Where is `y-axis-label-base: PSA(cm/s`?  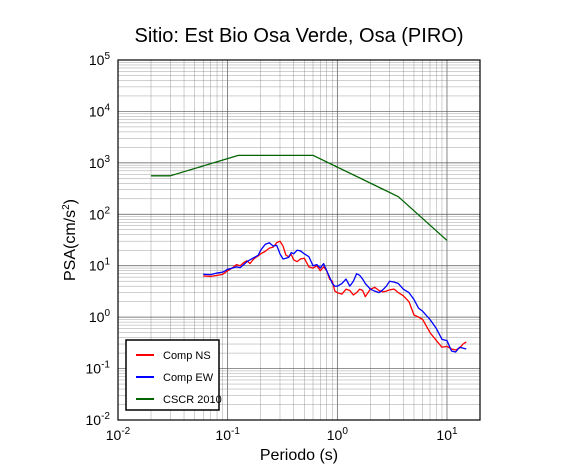
y-axis-label-base: PSA(cm/s is located at coordinates (70, 245).